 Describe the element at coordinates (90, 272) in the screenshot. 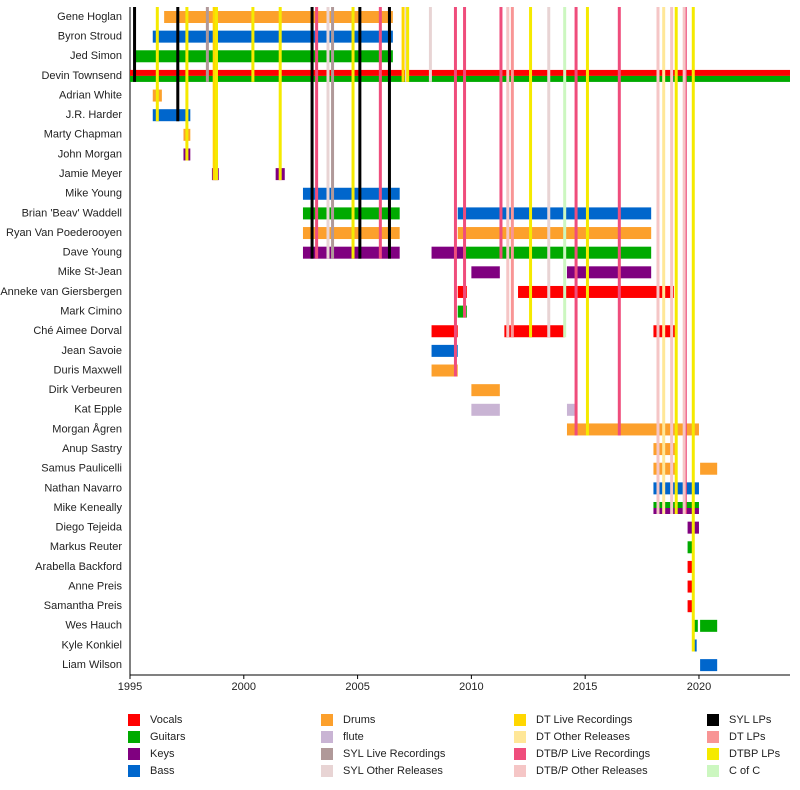

I see `member-label: Mike St-Jean` at that location.